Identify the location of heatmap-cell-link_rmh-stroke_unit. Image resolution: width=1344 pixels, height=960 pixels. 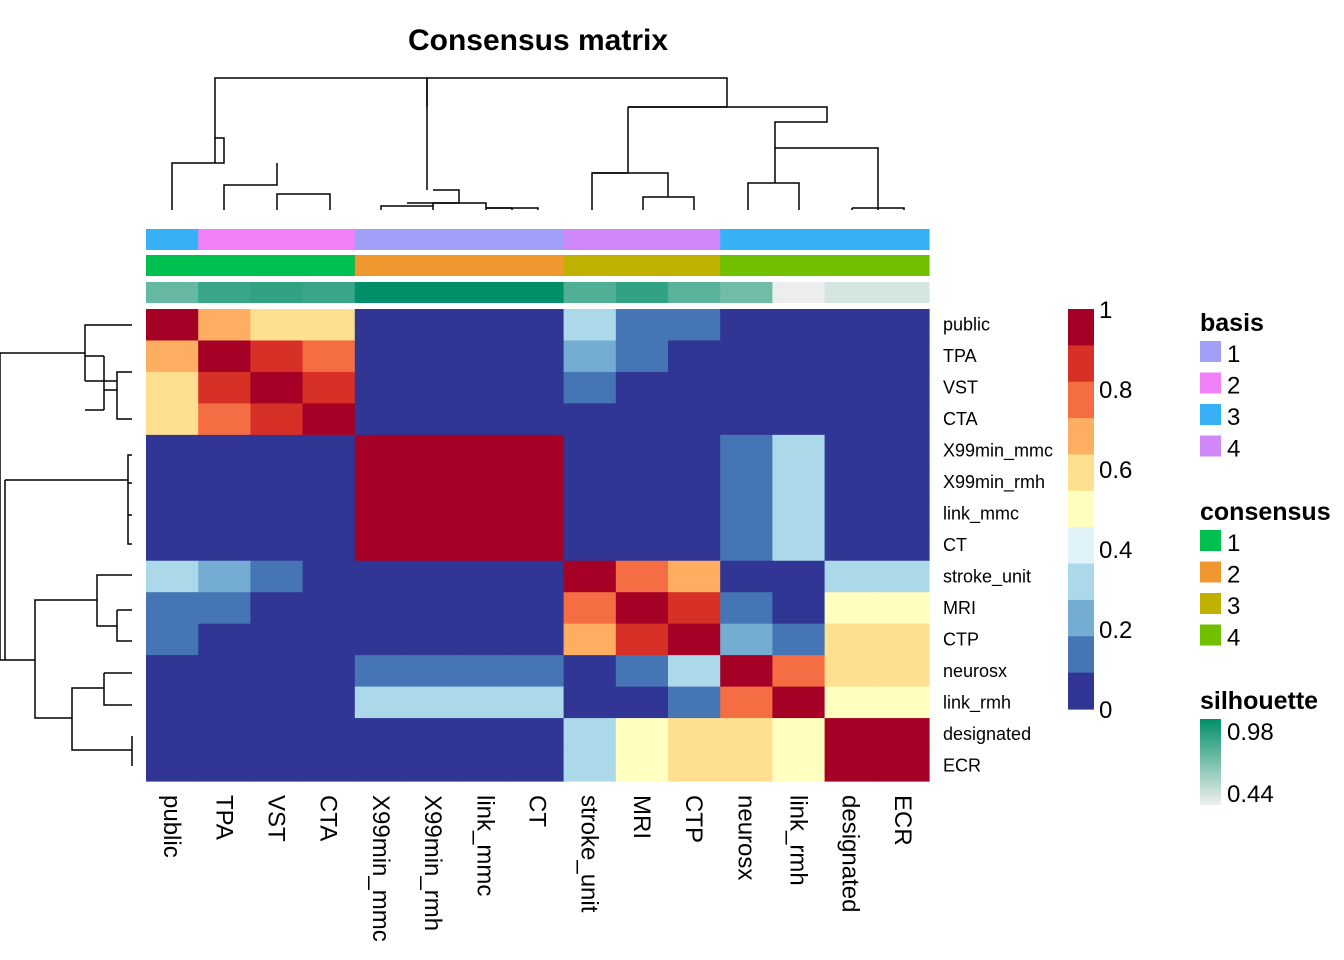
(590, 702).